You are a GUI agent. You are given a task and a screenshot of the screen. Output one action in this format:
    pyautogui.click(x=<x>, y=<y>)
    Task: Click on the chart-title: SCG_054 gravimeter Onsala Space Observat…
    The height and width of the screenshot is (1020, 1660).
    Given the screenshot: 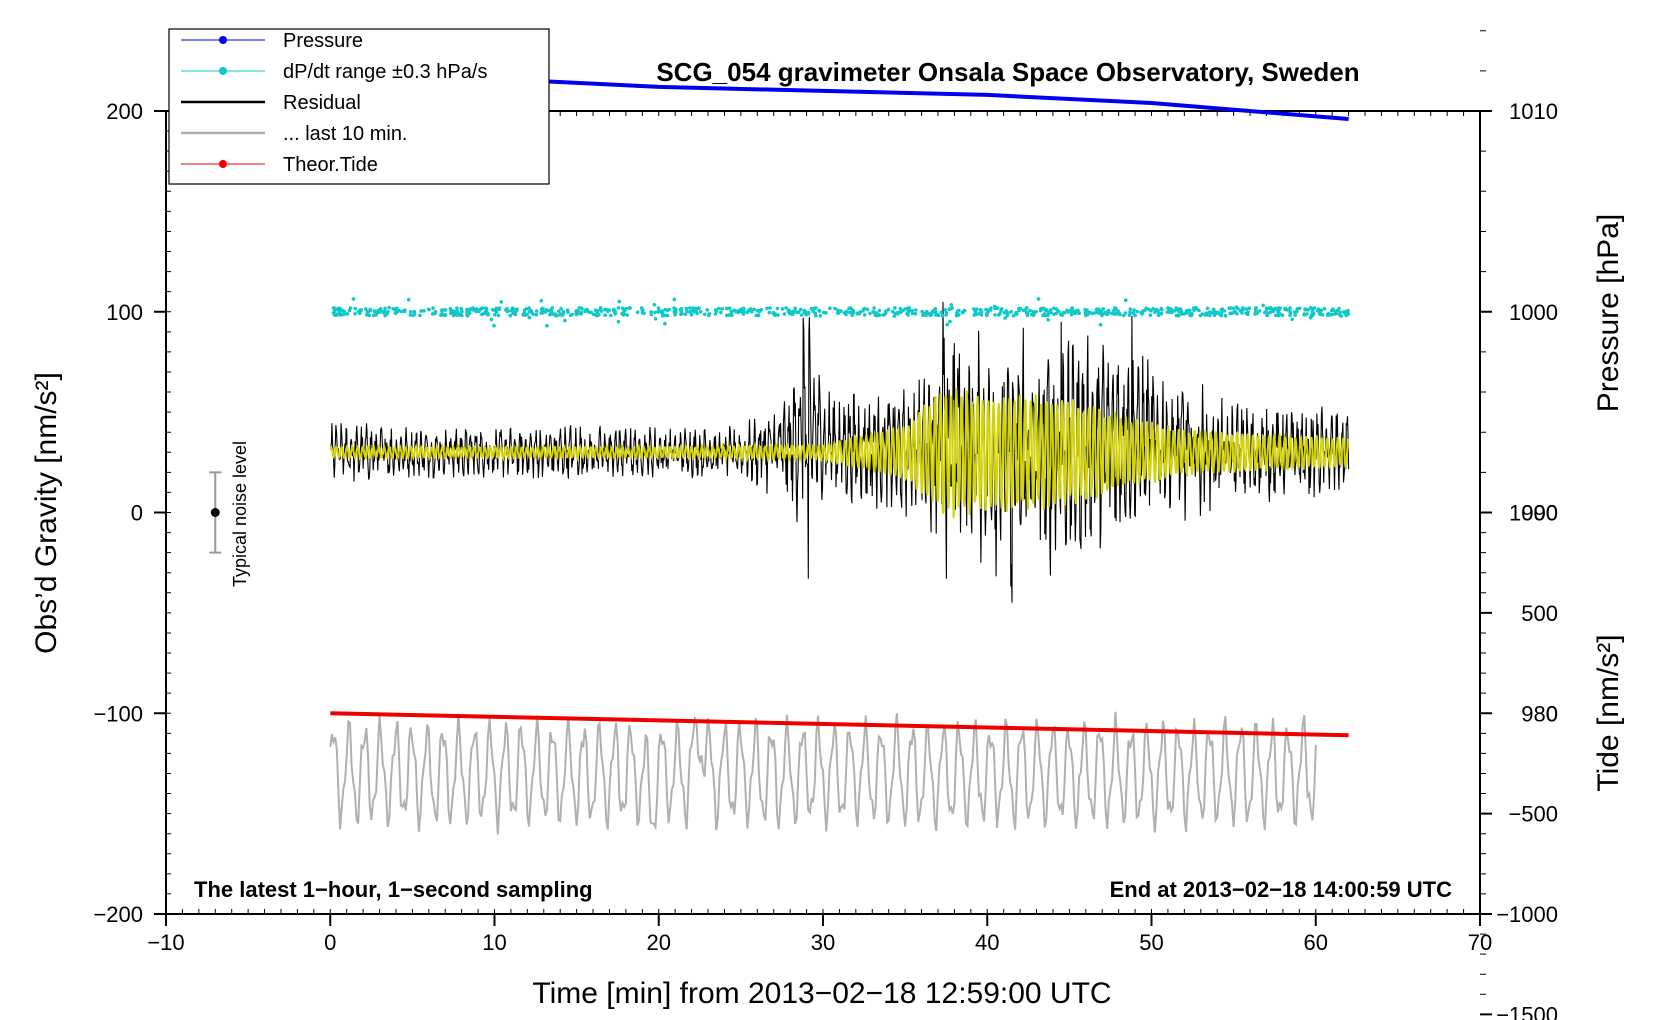 What is the action you would take?
    pyautogui.click(x=1007, y=72)
    